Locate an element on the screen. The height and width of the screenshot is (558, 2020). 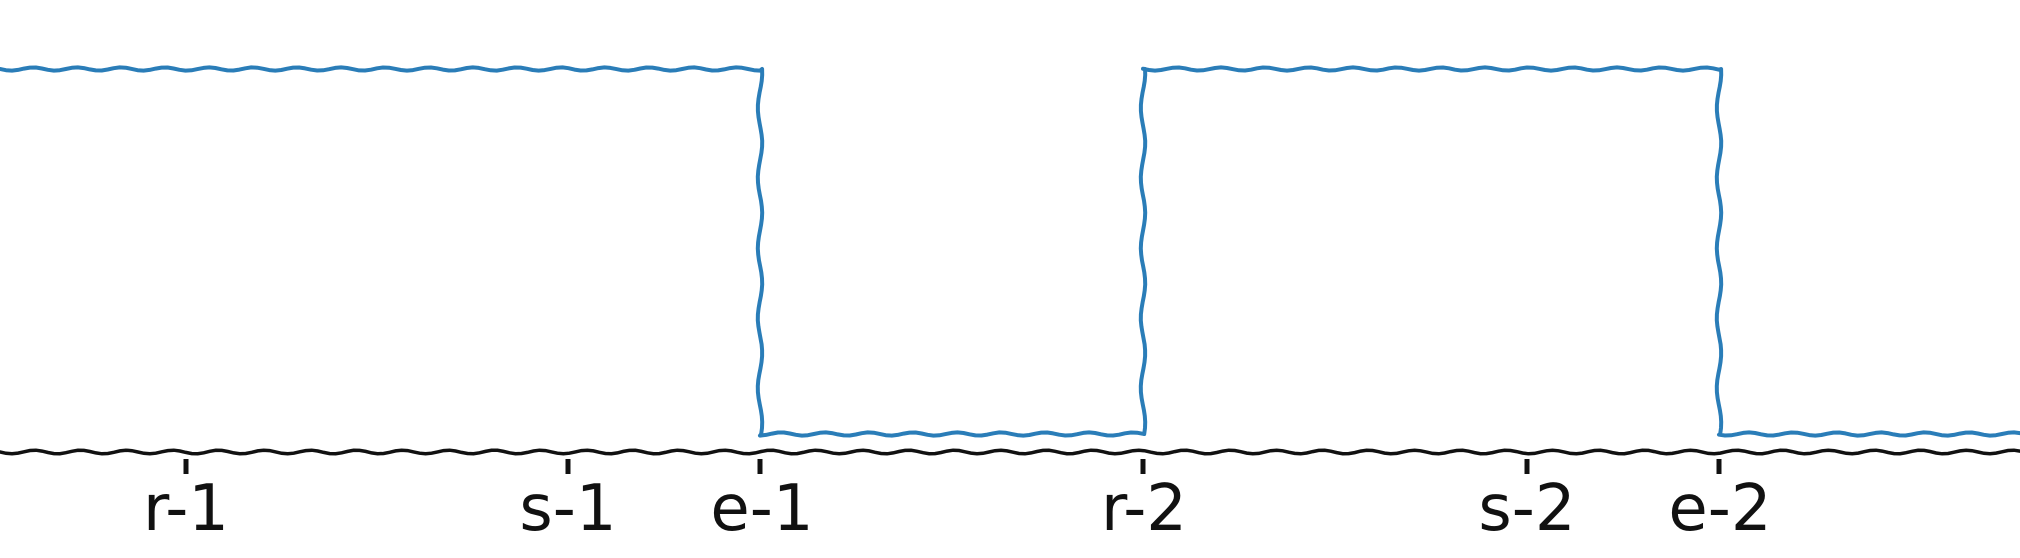
tick-label-s-2: s-2 is located at coordinates (1526, 509).